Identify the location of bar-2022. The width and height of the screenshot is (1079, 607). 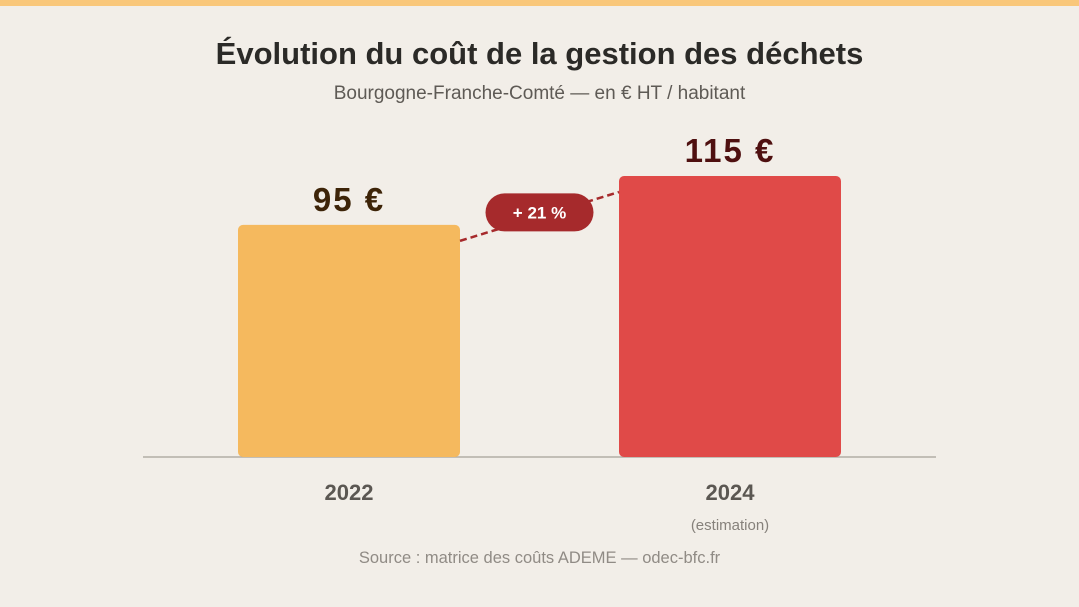
(349, 340).